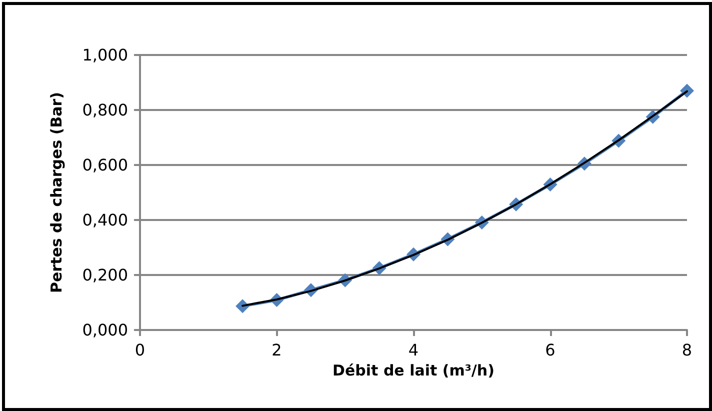 The width and height of the screenshot is (712, 411). I want to click on x-axis-title: Débit de lait (m³/h), so click(413, 370).